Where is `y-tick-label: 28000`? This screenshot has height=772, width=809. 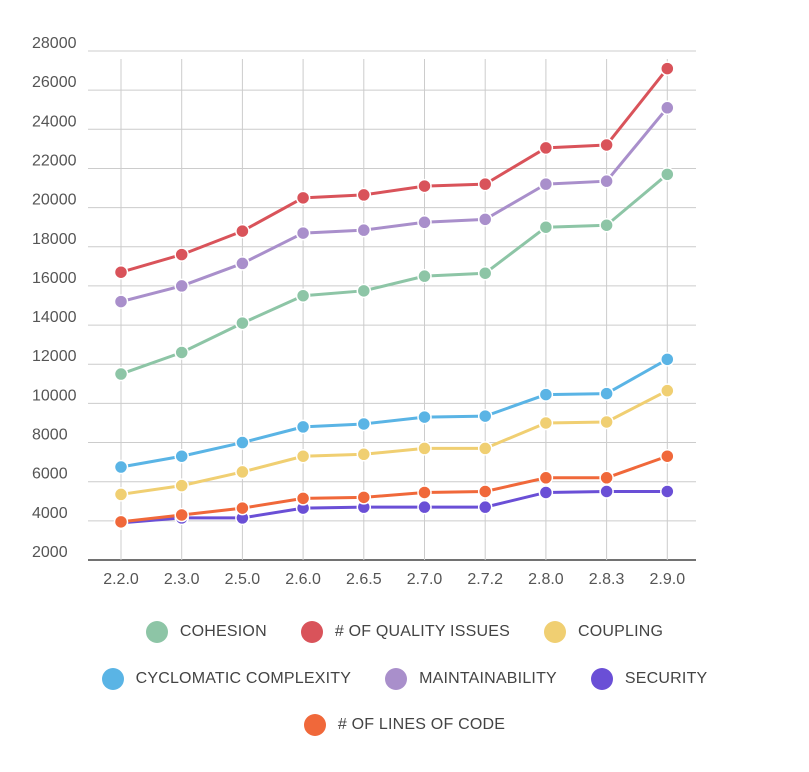 y-tick-label: 28000 is located at coordinates (54, 43).